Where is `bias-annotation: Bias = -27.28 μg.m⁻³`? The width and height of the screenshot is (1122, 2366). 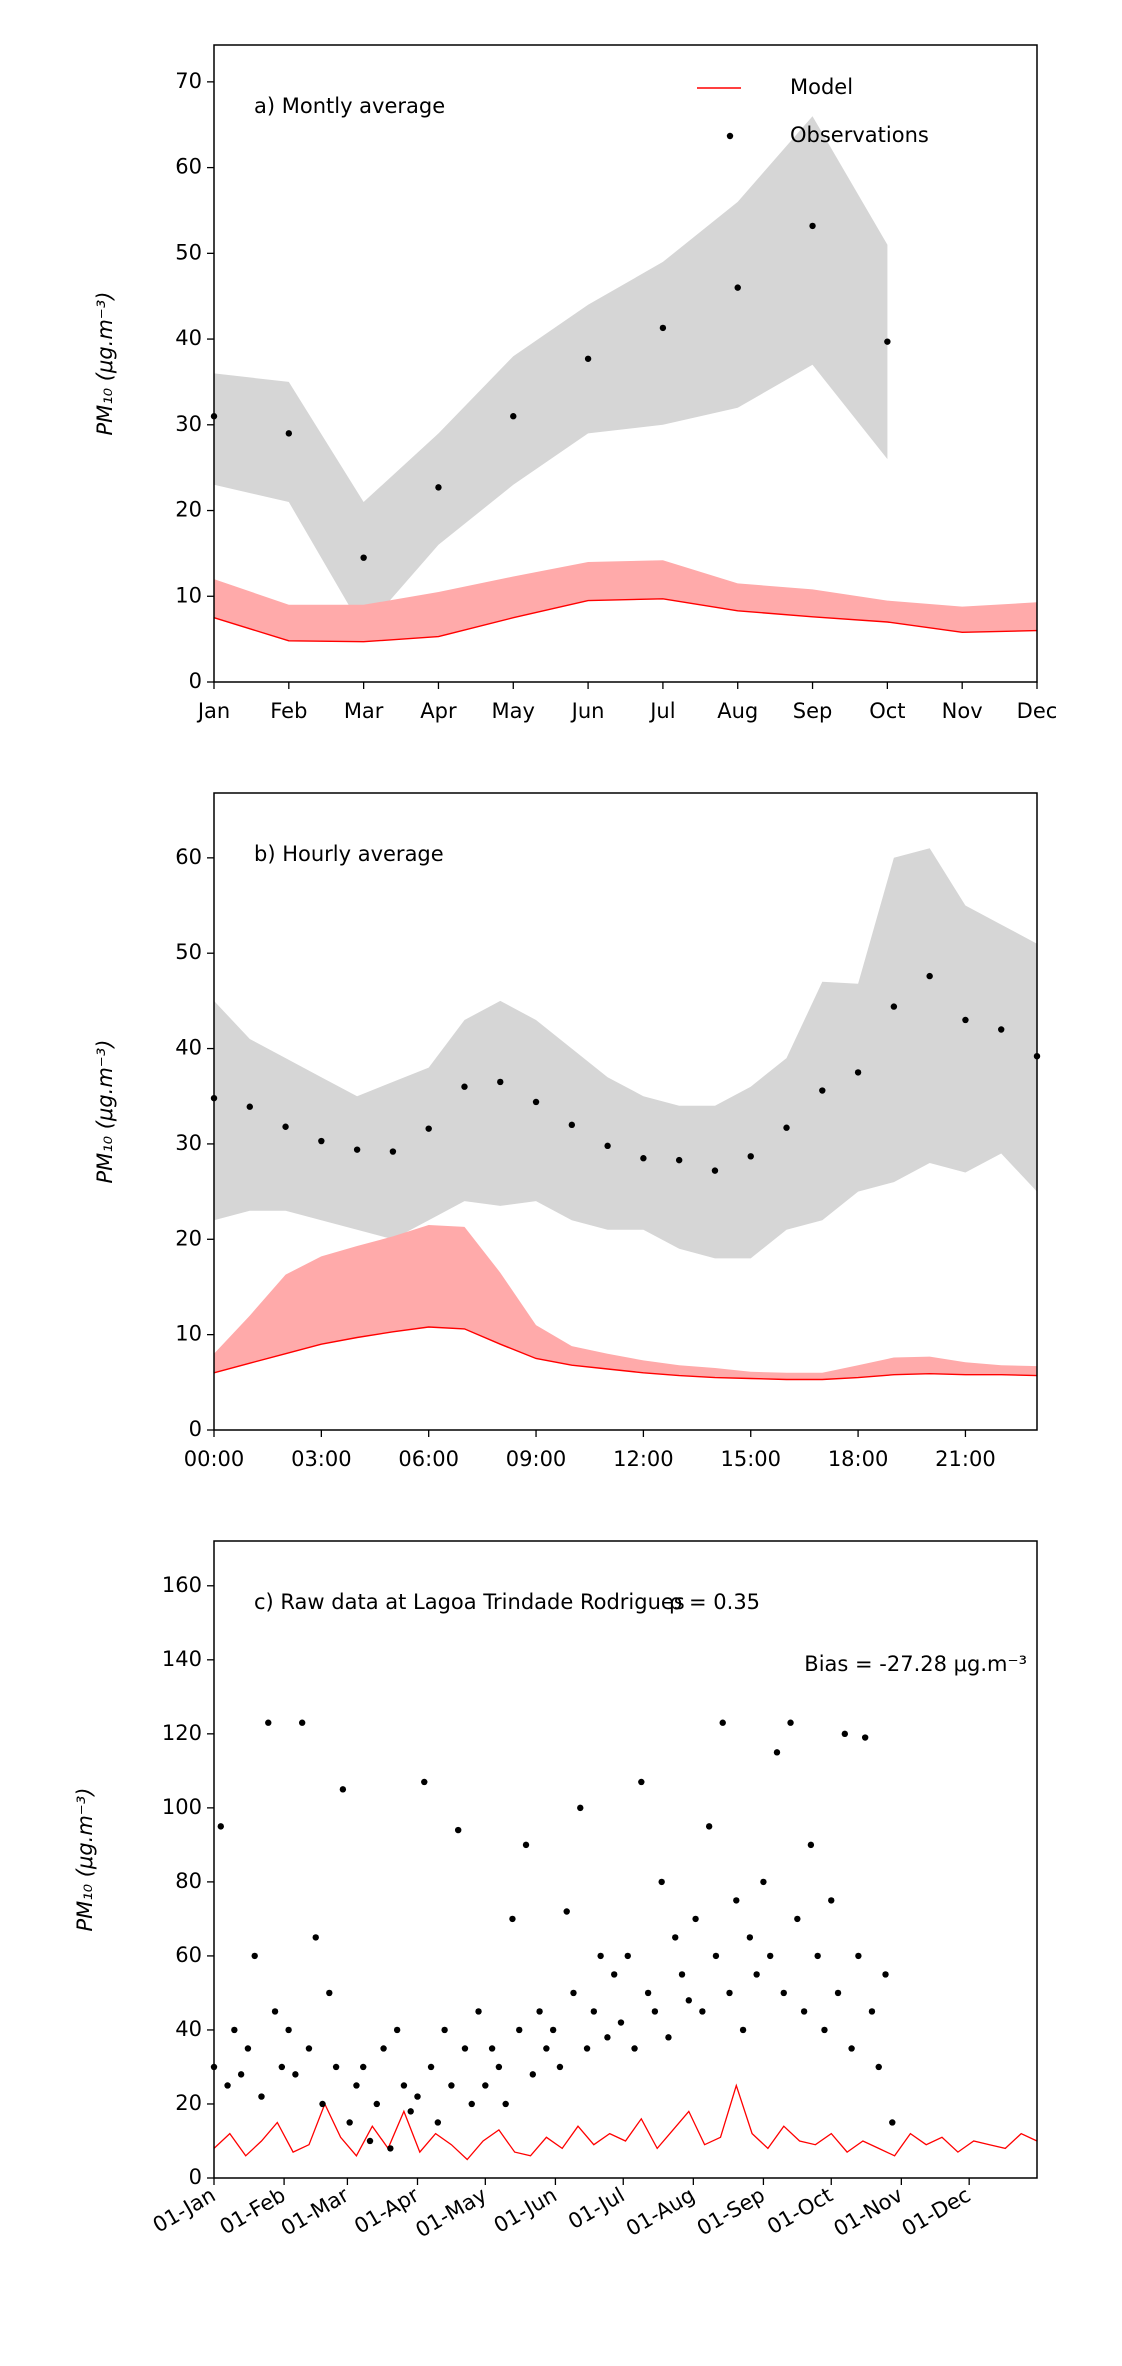
bias-annotation: Bias = -27.28 μg.m⁻³ is located at coordinates (915, 1664).